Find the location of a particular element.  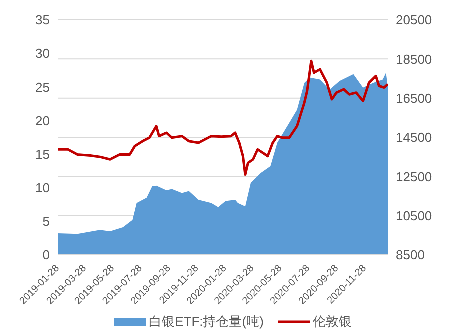

y2-tick-label: 12500 is located at coordinates (414, 176).